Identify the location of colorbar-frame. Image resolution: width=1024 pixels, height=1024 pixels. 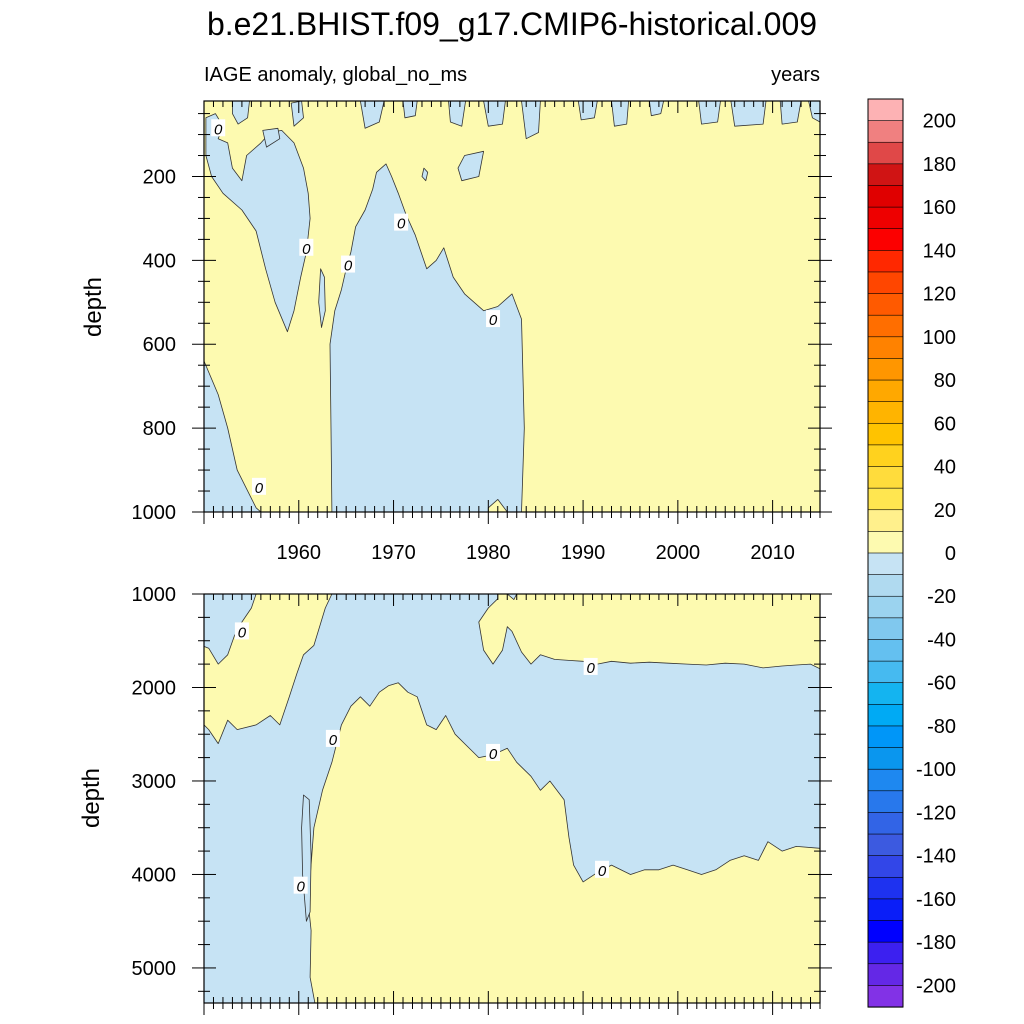
(885, 553).